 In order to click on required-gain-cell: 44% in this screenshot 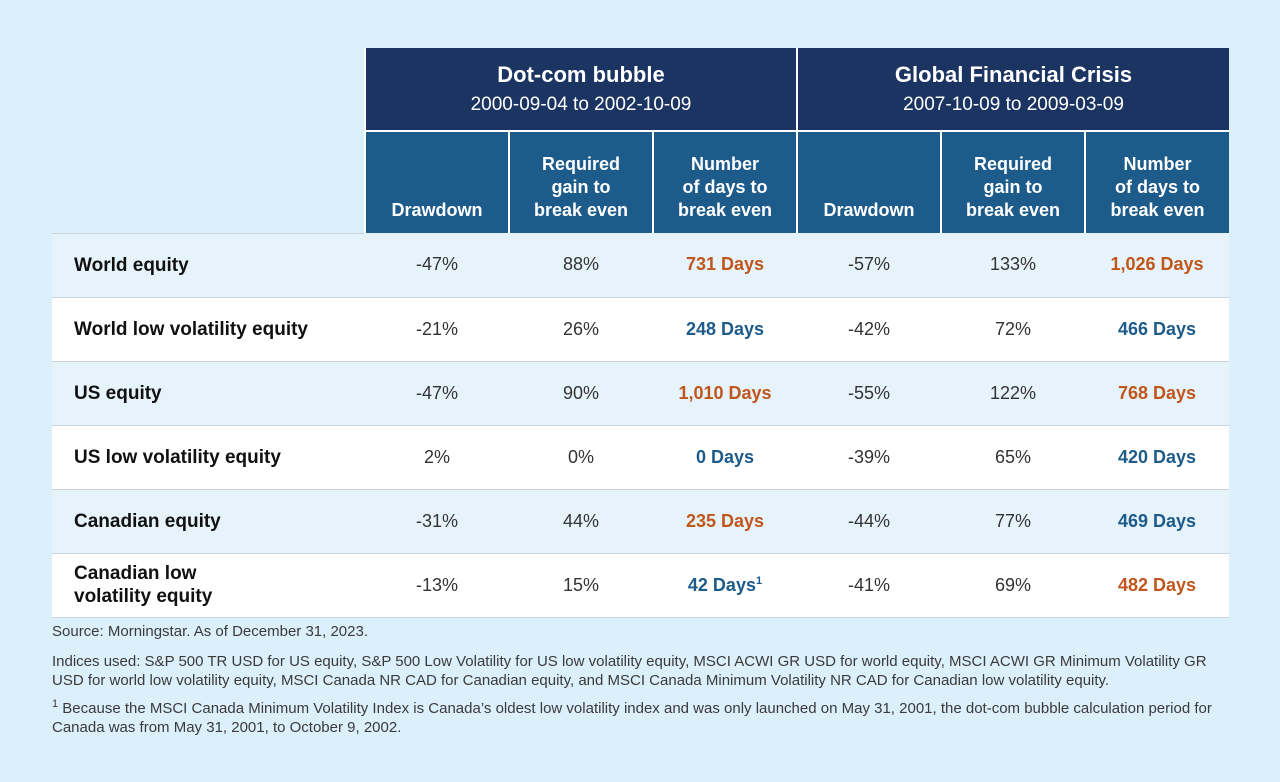, I will do `click(581, 521)`.